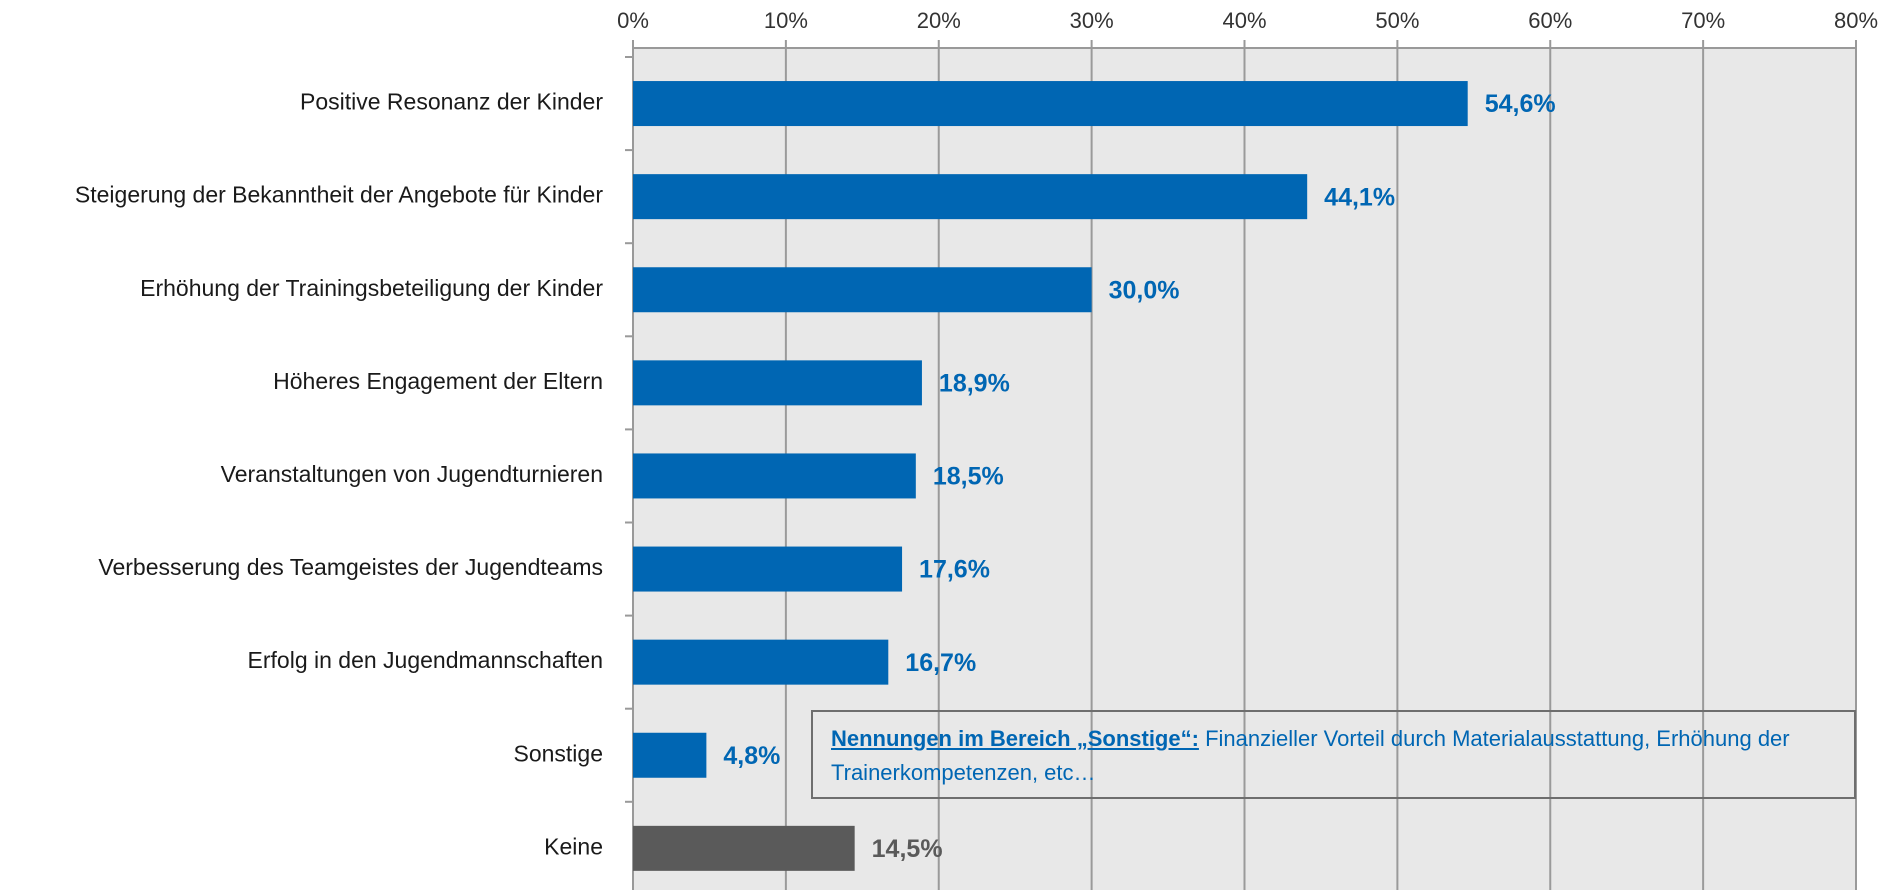 The image size is (1886, 890). What do you see at coordinates (954, 570) in the screenshot?
I see `data-label: 17,6%` at bounding box center [954, 570].